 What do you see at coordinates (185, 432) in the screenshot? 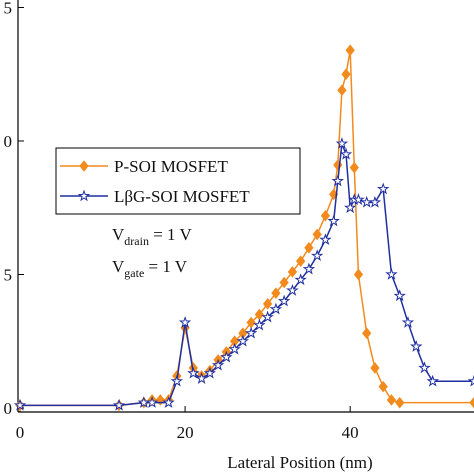
I see `x-tick-label: 20` at bounding box center [185, 432].